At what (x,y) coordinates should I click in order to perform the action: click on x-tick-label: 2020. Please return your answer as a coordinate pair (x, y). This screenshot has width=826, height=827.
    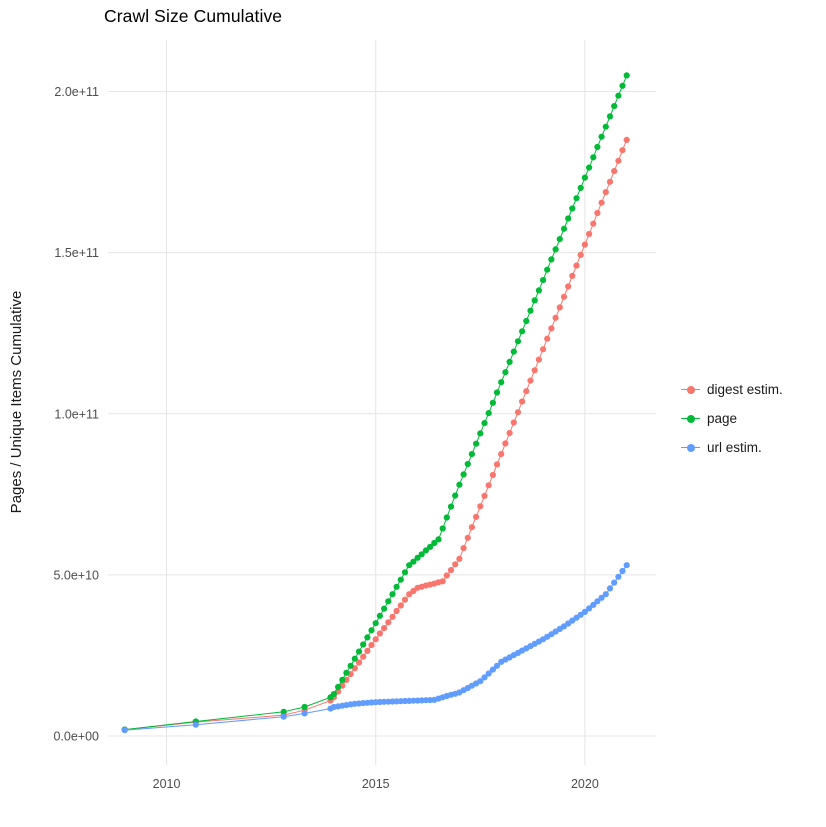
    Looking at the image, I should click on (585, 784).